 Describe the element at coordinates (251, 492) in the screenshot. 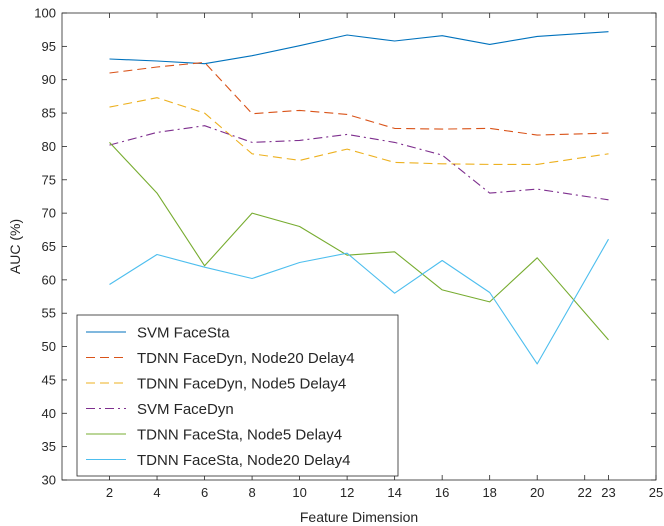

I see `x-tick-label: 8` at that location.